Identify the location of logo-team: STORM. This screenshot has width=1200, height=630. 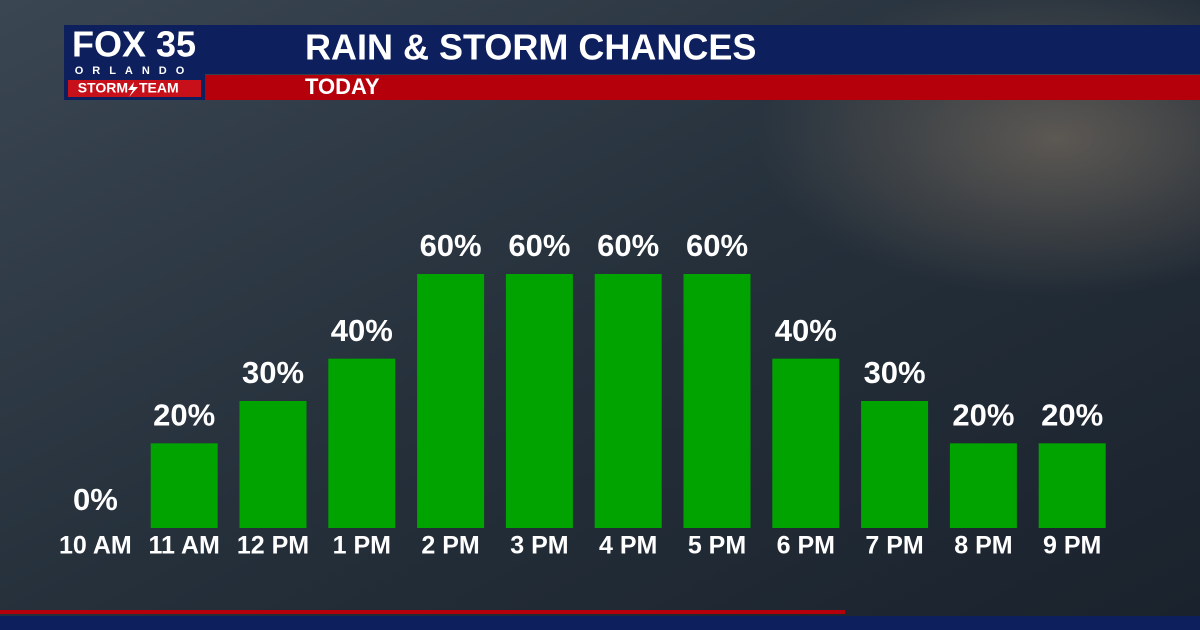
(103, 88).